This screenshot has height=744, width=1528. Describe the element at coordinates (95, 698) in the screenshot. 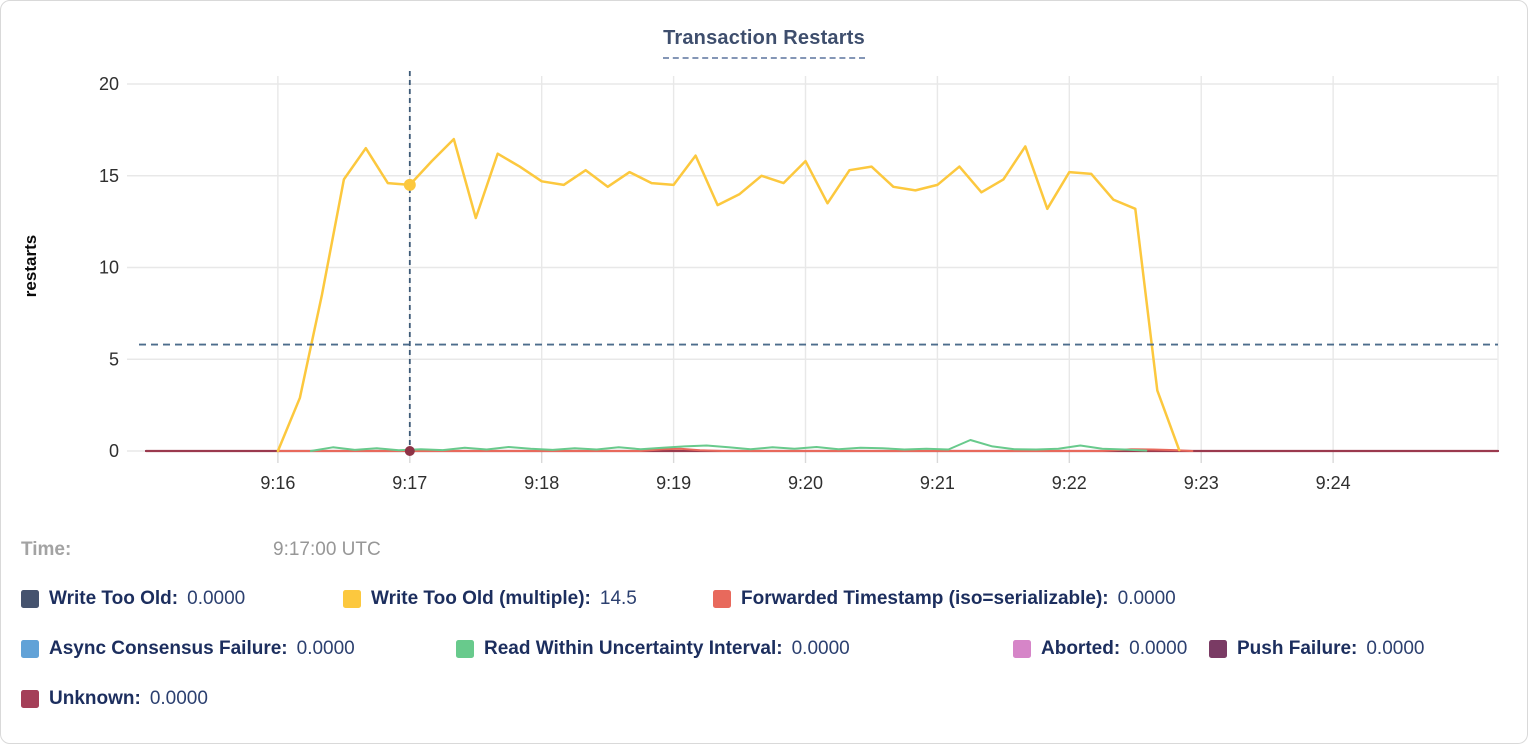

I see `legend-item-label: Unknown:` at that location.